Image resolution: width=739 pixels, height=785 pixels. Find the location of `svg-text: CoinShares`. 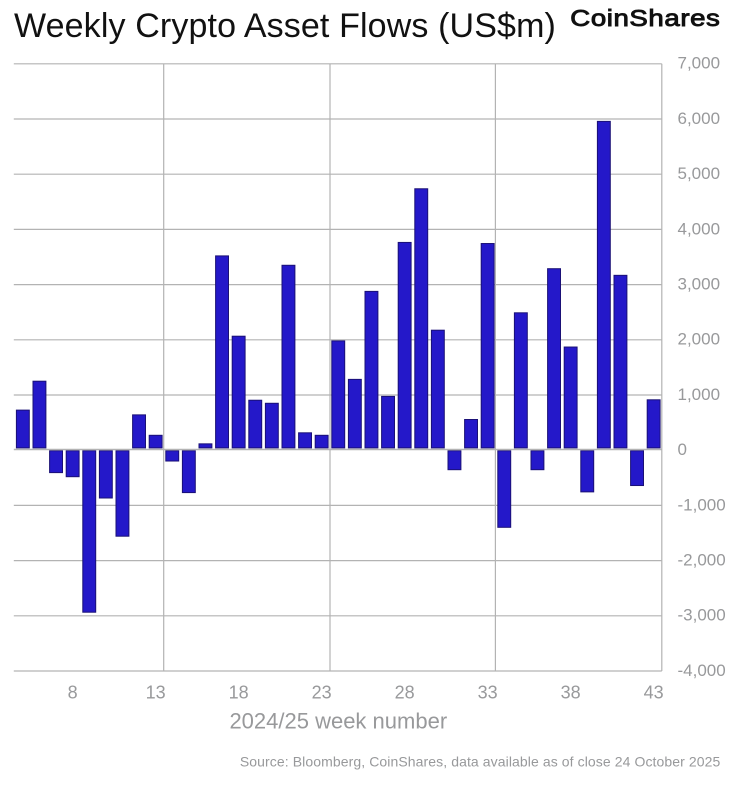

svg-text: CoinShares is located at coordinates (645, 18).